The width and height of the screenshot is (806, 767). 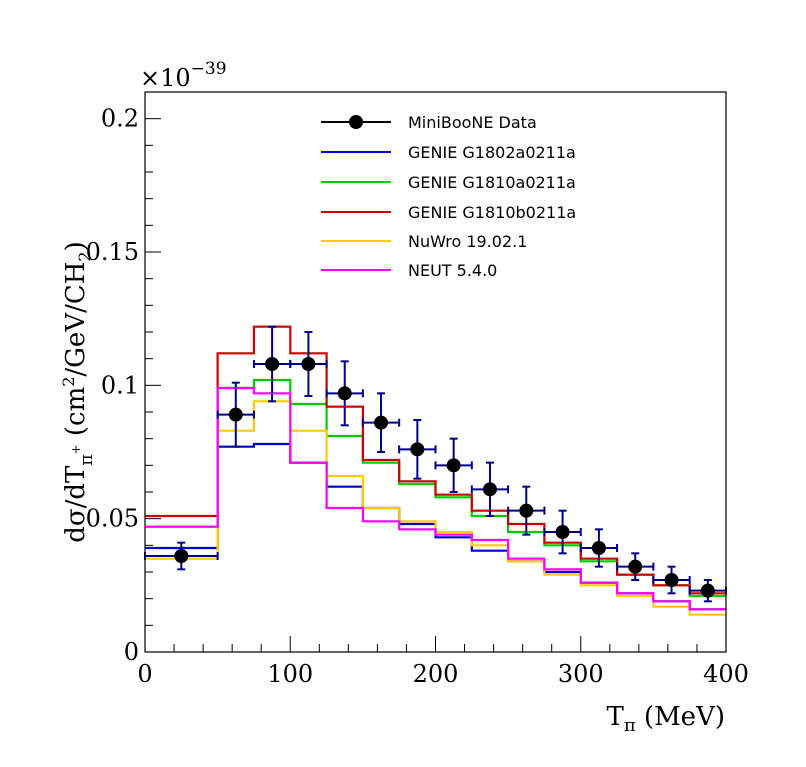 I want to click on x-tick-label: 400, so click(x=726, y=674).